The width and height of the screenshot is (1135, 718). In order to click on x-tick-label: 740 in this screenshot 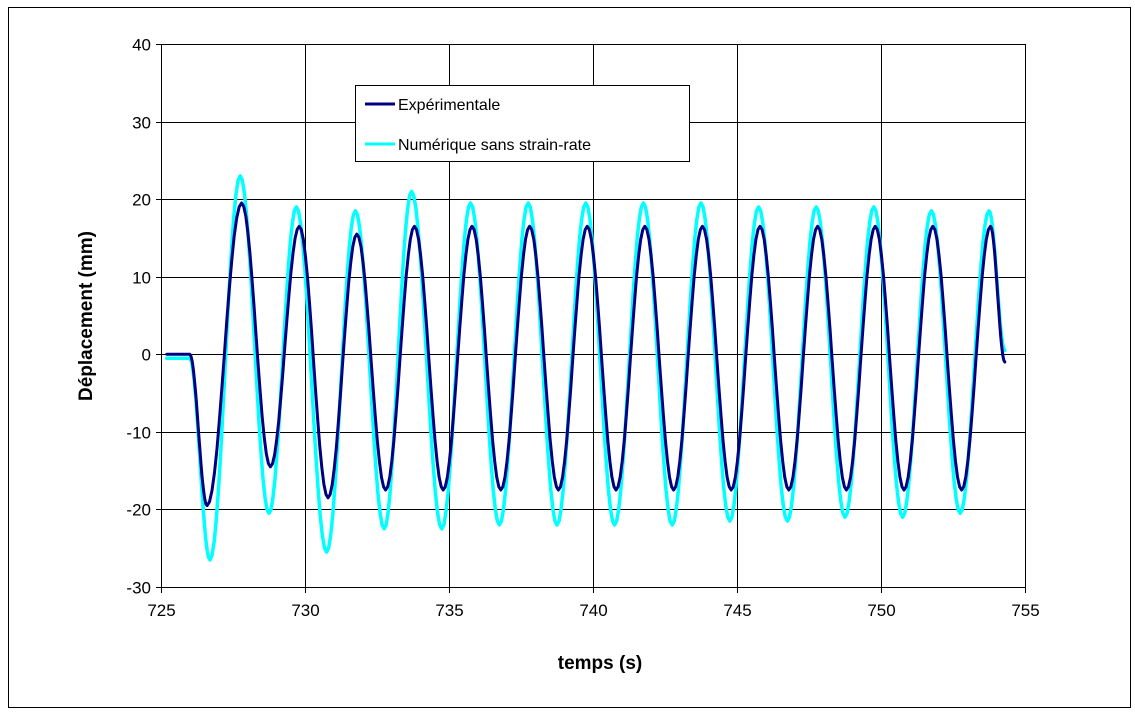, I will do `click(593, 610)`.